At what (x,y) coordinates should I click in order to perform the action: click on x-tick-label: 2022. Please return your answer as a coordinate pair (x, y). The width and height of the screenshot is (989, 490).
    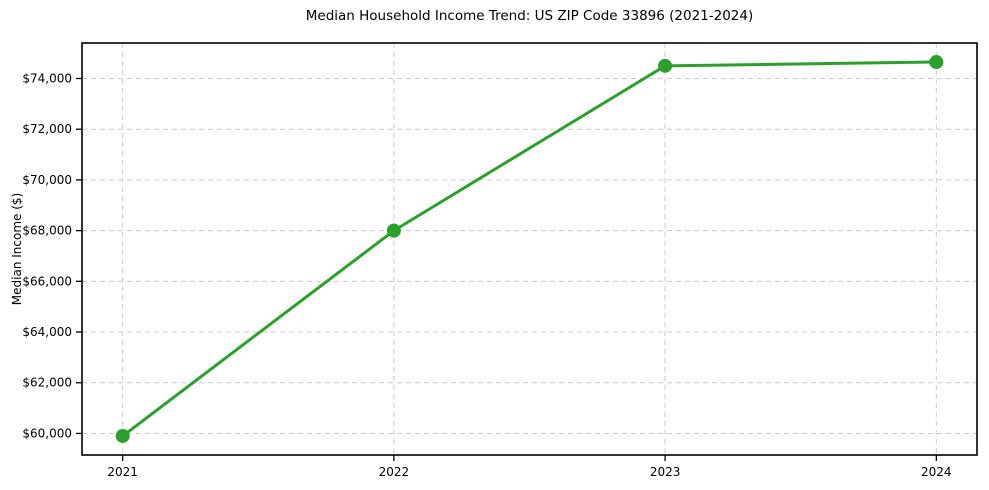
    Looking at the image, I should click on (394, 472).